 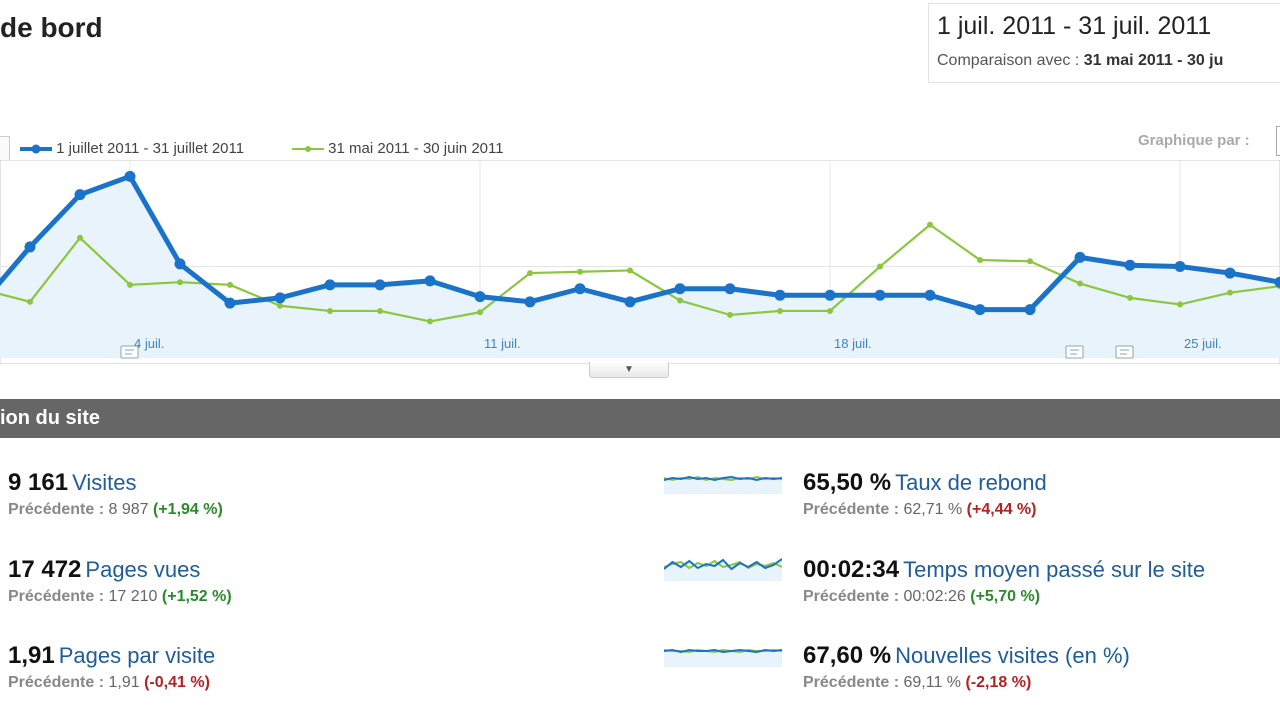 I want to click on change-value: (+1,94 %), so click(x=188, y=509).